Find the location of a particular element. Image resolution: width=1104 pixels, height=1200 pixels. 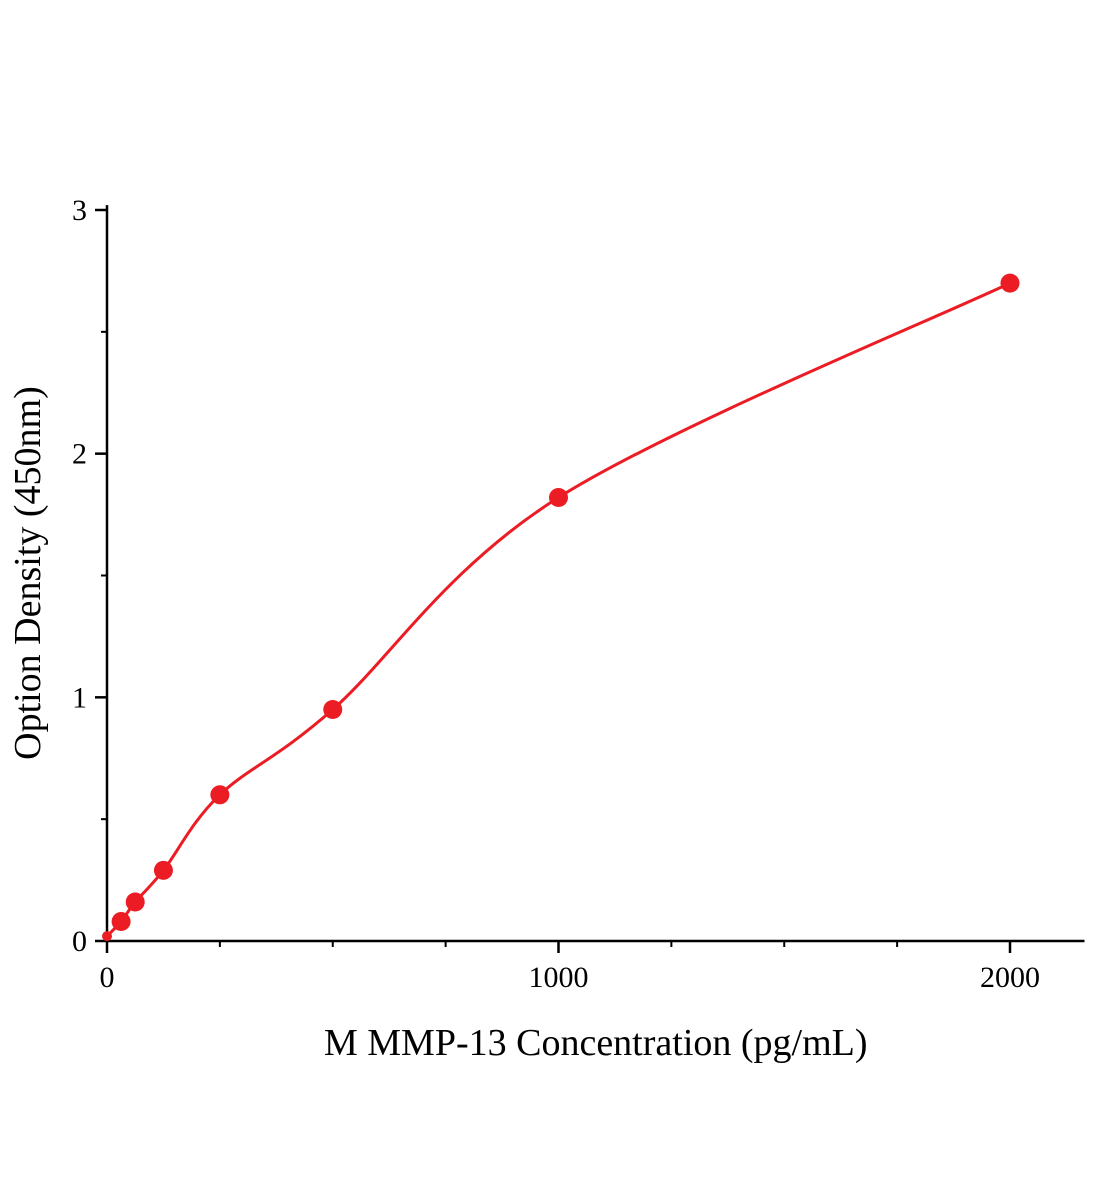

x-tick-label: 0 is located at coordinates (107, 977).